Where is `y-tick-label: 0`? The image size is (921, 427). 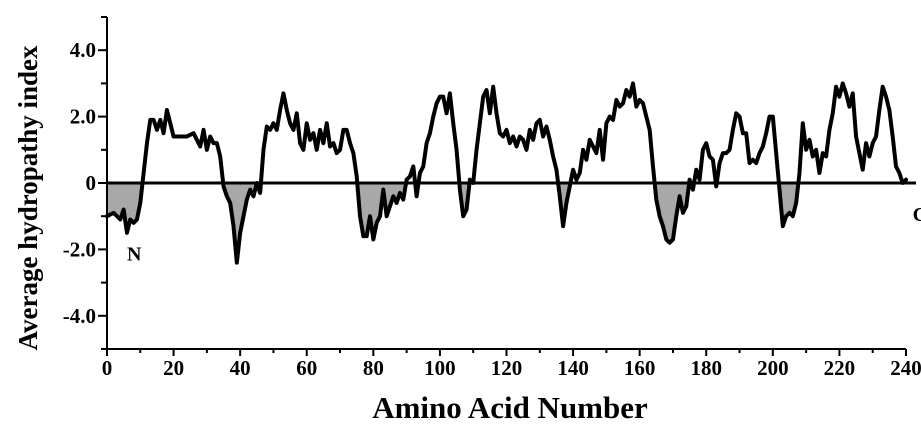
y-tick-label: 0 is located at coordinates (91, 183).